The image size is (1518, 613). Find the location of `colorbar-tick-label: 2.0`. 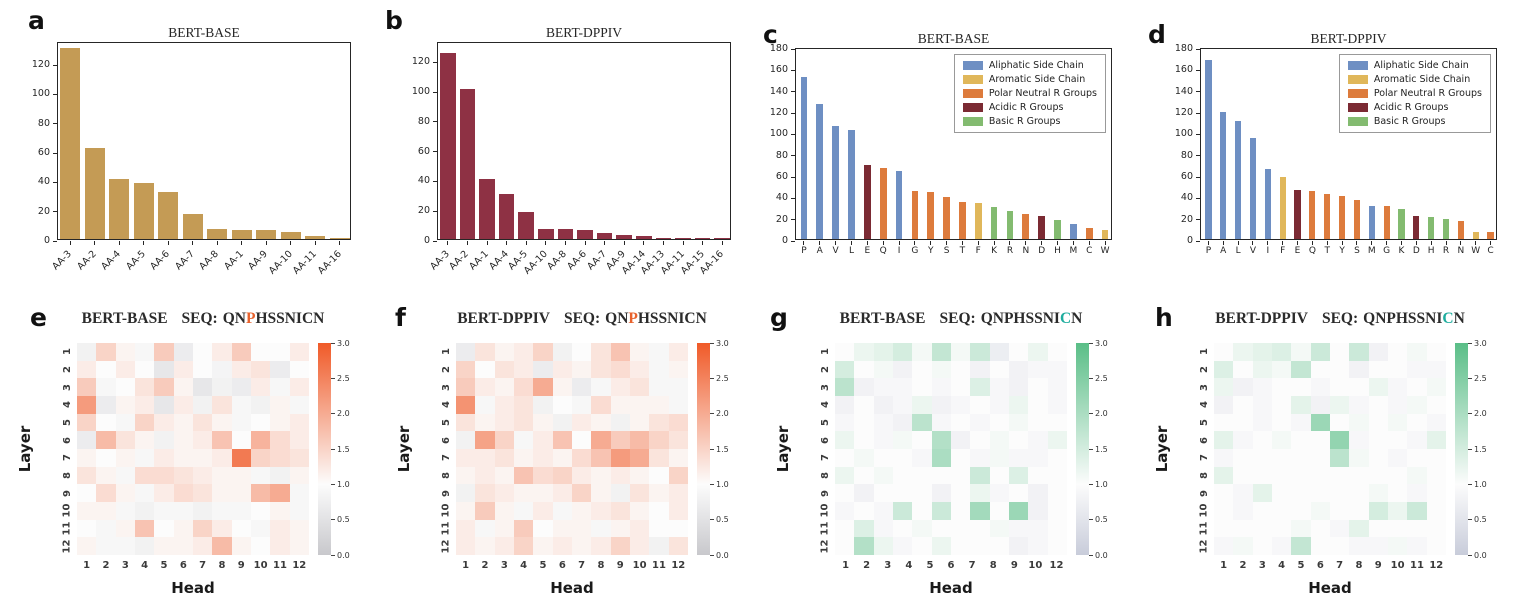

colorbar-tick-label: 2.0 is located at coordinates (343, 414).